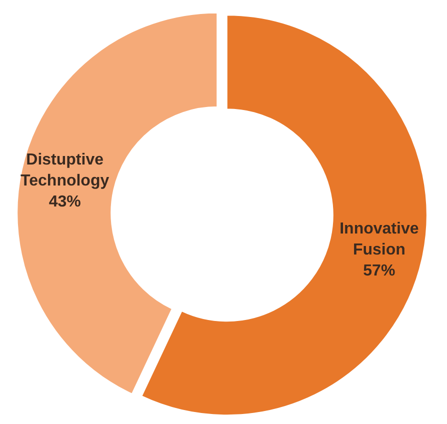 This screenshot has width=447, height=424. What do you see at coordinates (65, 171) in the screenshot?
I see `slice-label: Distuptive Technology` at bounding box center [65, 171].